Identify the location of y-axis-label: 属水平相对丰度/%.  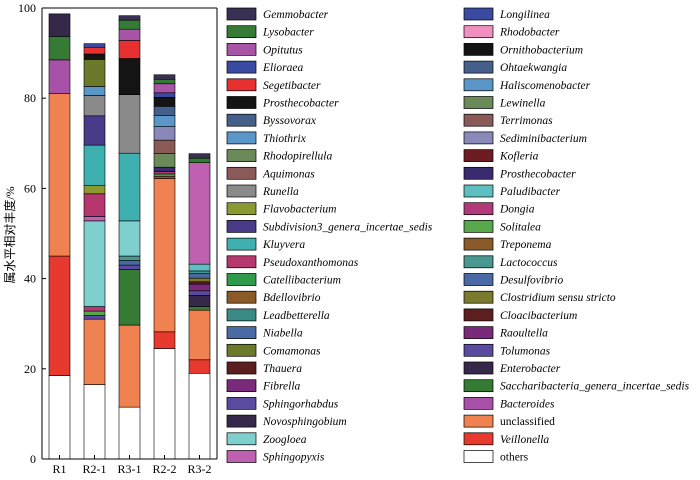
(9, 234).